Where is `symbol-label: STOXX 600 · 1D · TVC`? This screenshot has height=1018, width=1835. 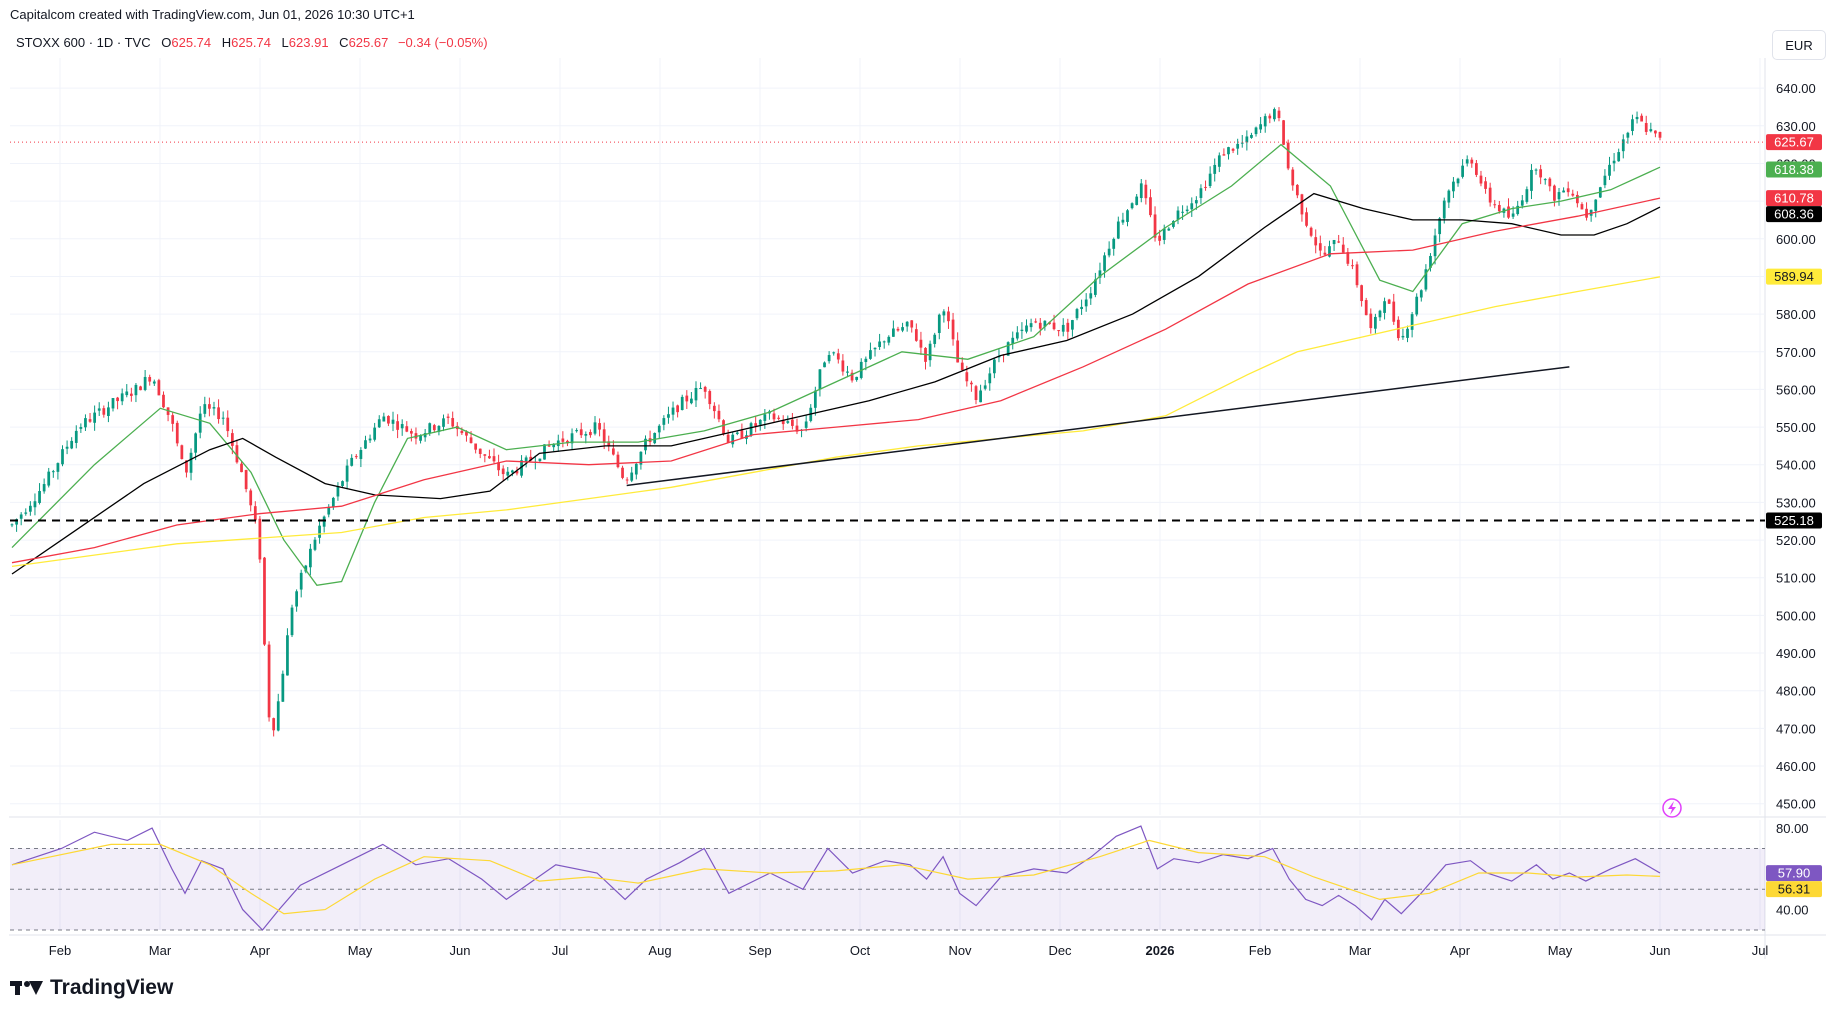
symbol-label: STOXX 600 · 1D · TVC is located at coordinates (83, 42).